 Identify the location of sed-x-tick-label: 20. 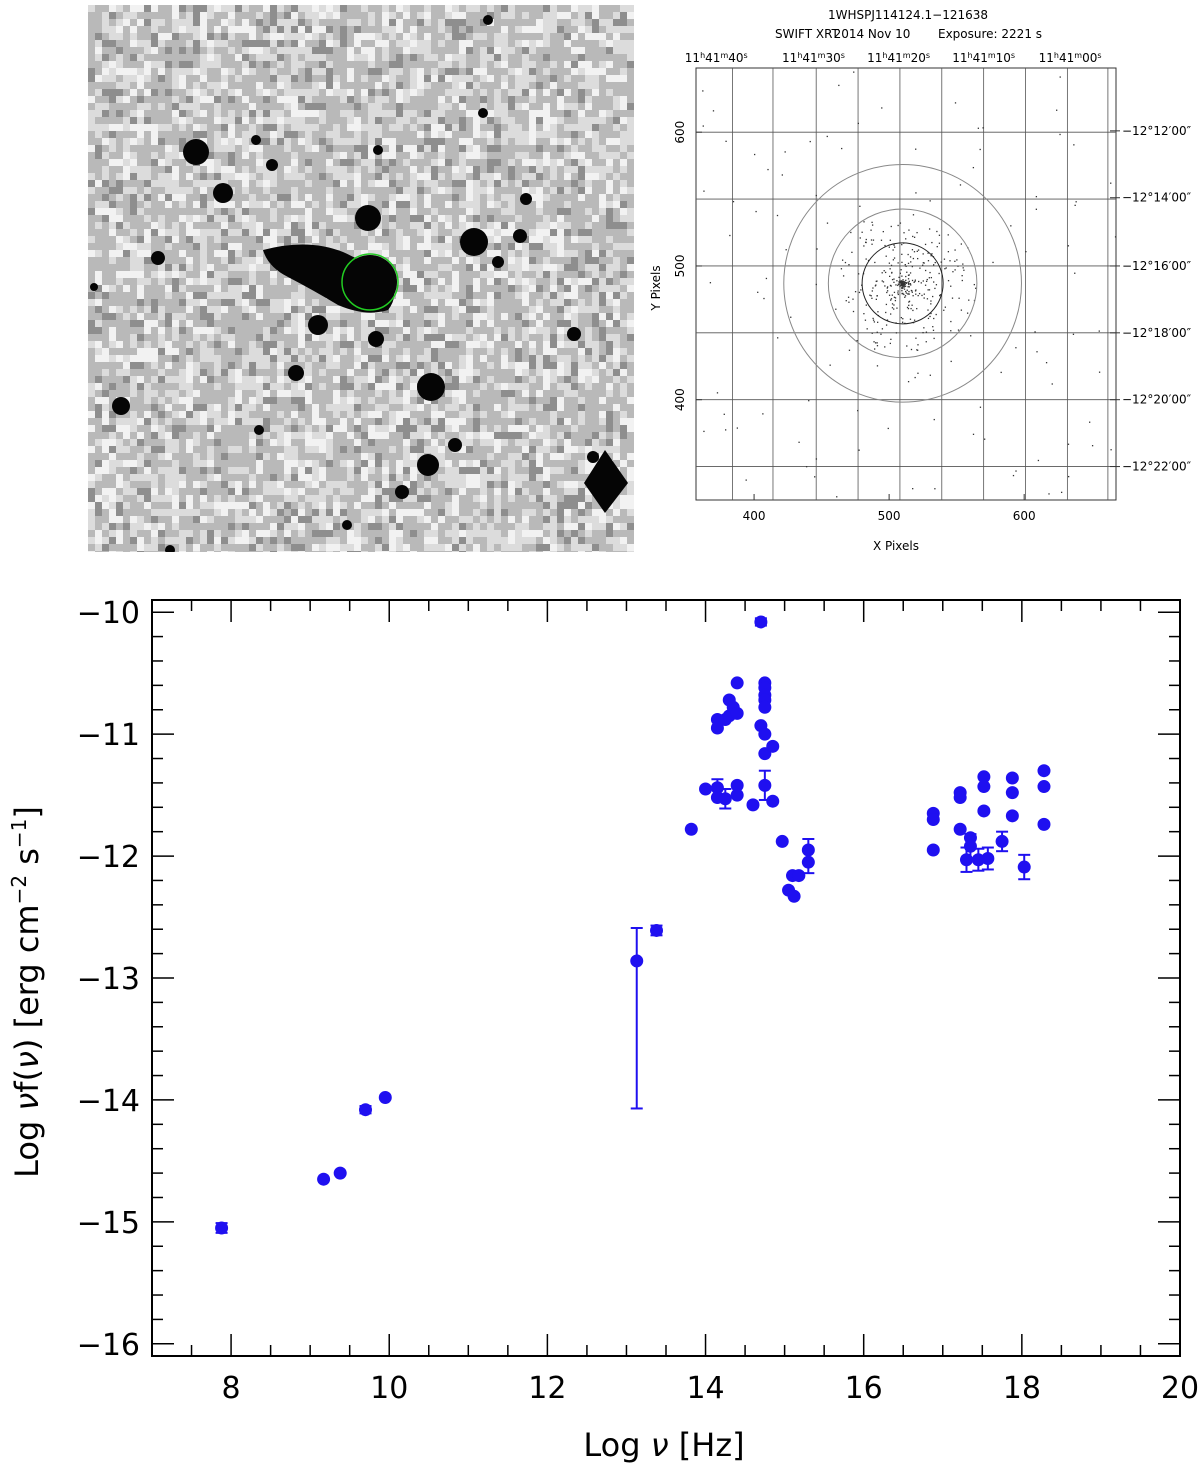
(1180, 1388).